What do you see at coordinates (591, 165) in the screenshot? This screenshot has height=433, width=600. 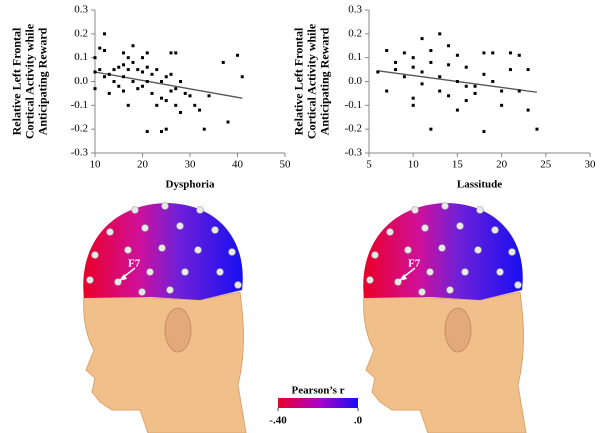 I see `x-tick-label: 30` at bounding box center [591, 165].